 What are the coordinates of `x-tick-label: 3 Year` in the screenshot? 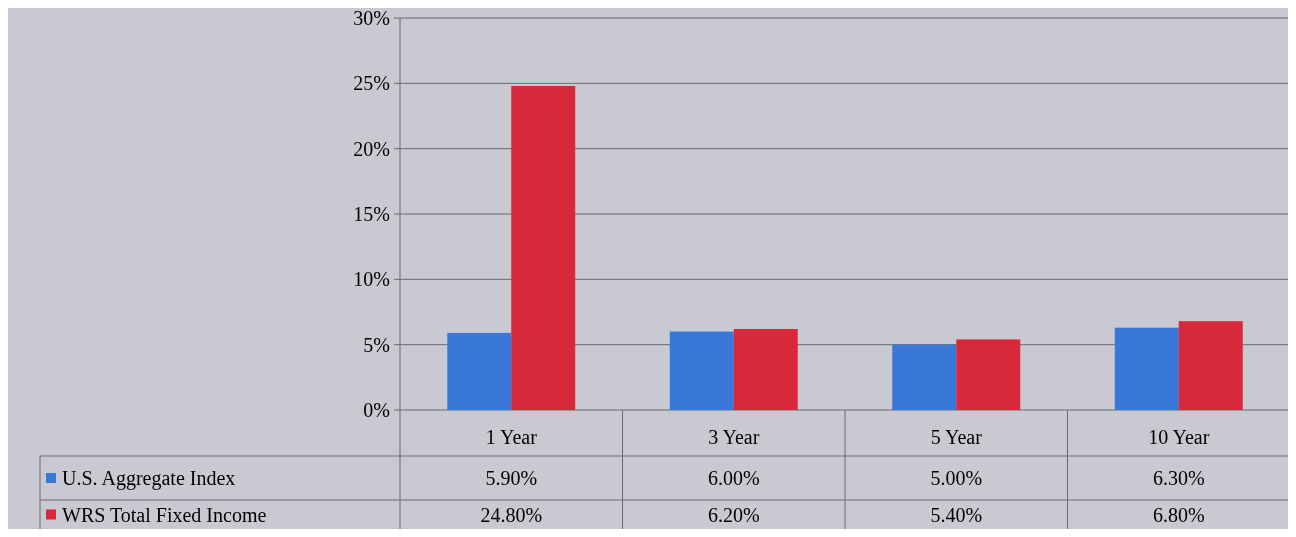 It's located at (734, 437).